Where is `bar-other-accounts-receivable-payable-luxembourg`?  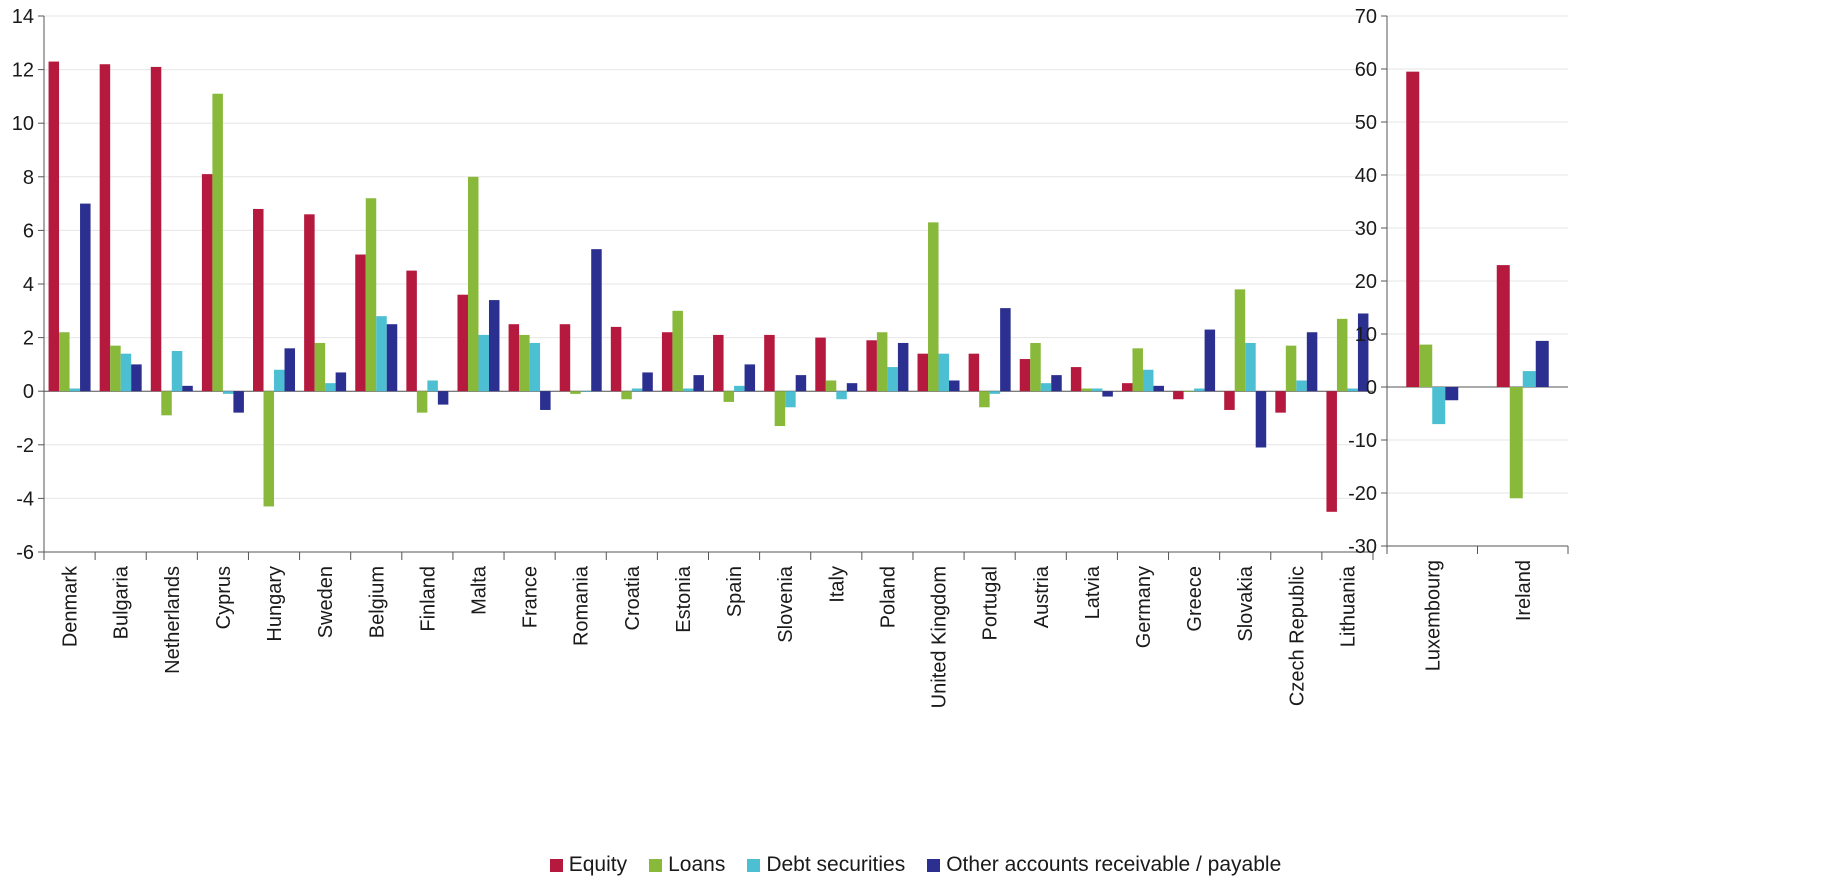
bar-other-accounts-receivable-payable-luxembourg is located at coordinates (1452, 394).